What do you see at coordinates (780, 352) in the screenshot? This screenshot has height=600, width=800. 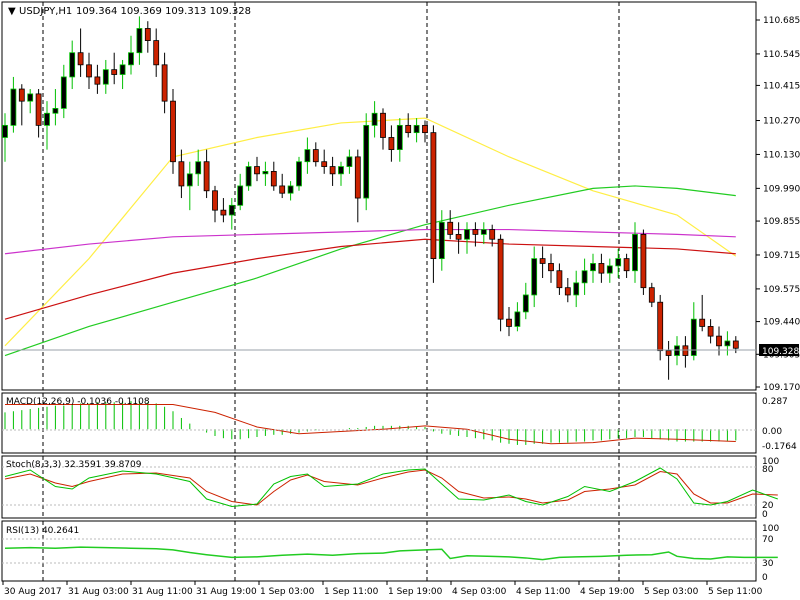 I see `current-price-label: 109.328` at bounding box center [780, 352].